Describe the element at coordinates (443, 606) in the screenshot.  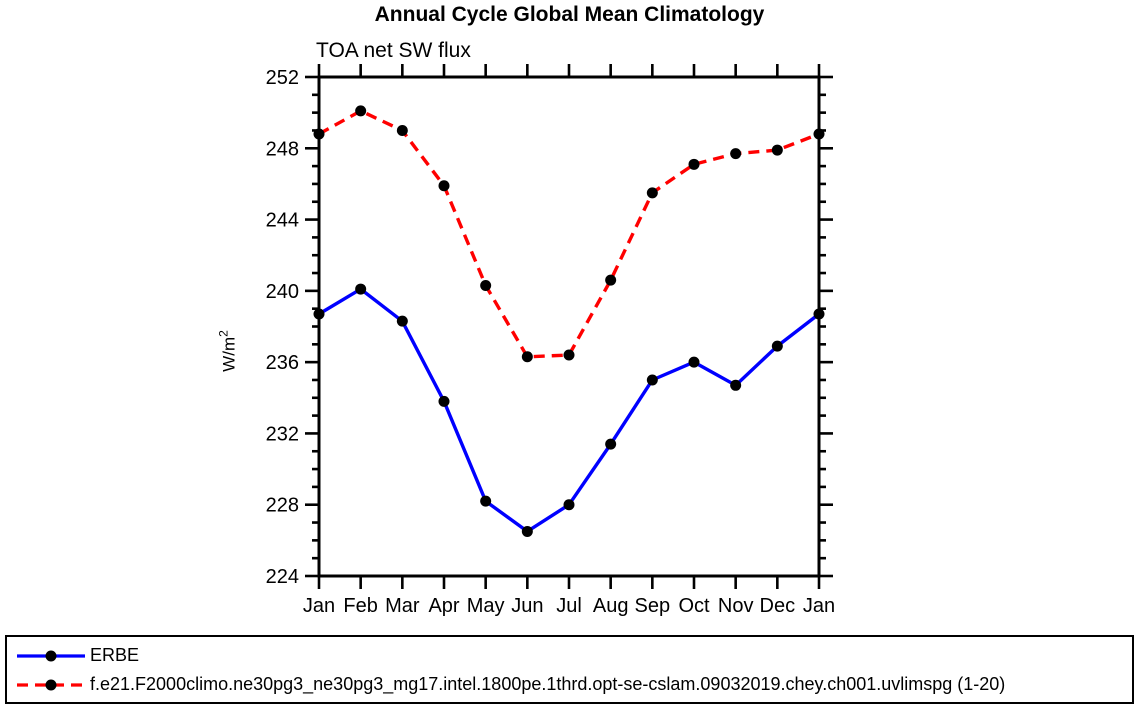
I see `x-tick-label: Apr` at that location.